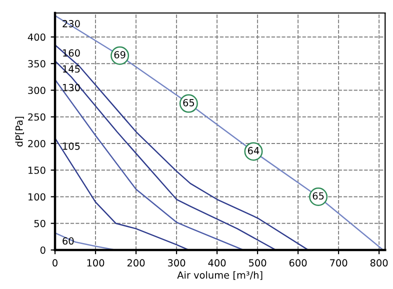 Image resolution: width=393 pixels, height=289 pixels. I want to click on x-tick-label: 100, so click(95, 263).